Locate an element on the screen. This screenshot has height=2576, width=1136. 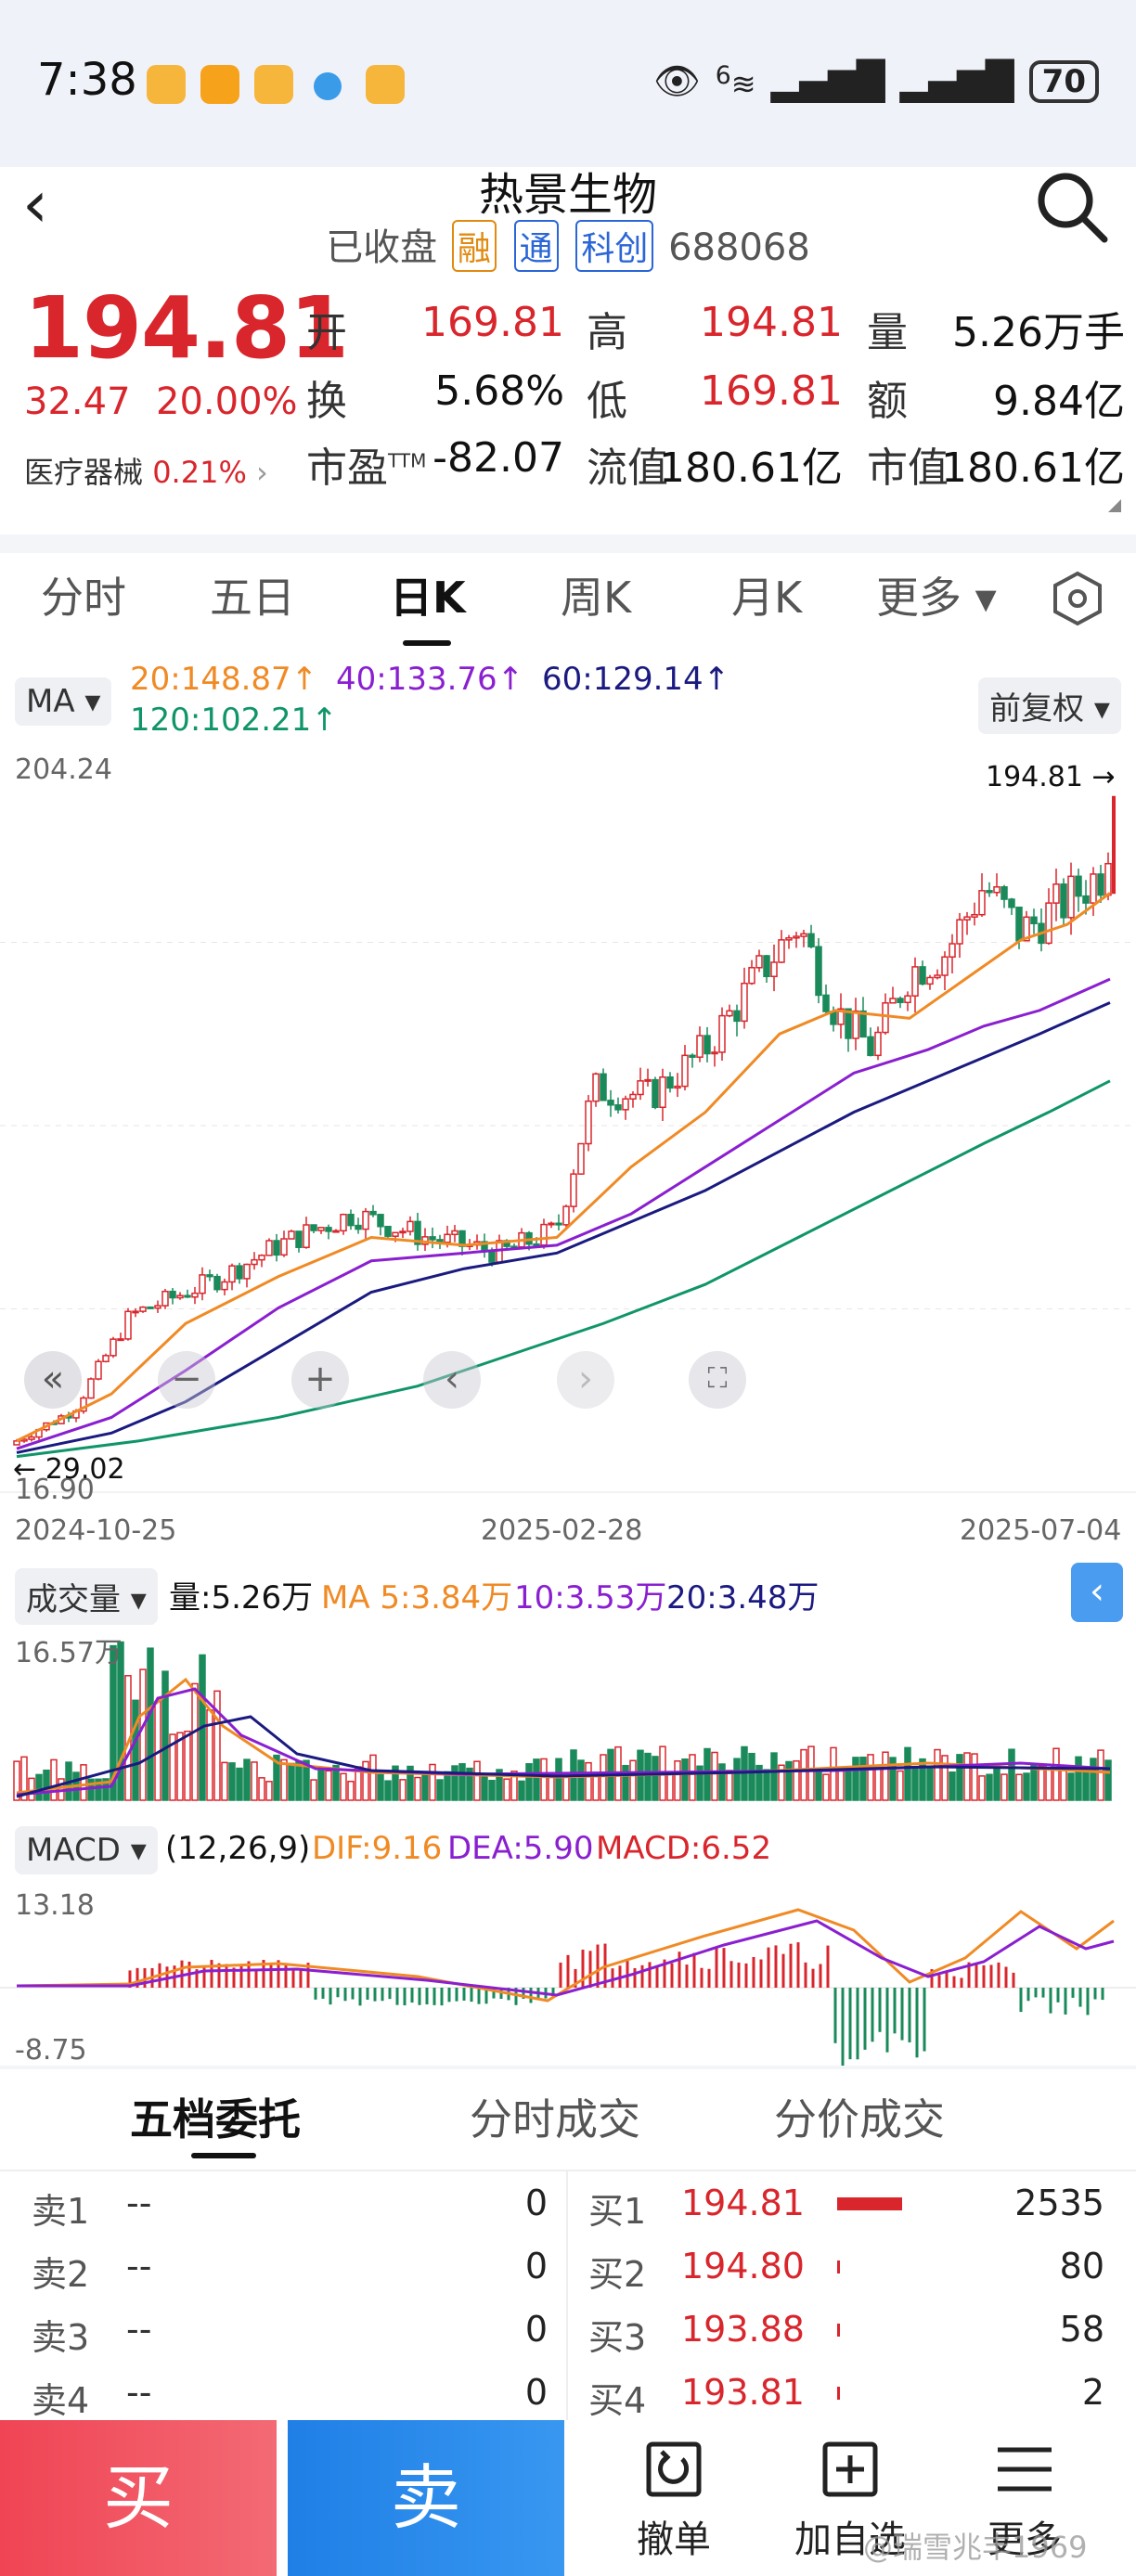
tab-five-level: 五档委托 is located at coordinates (215, 2119).